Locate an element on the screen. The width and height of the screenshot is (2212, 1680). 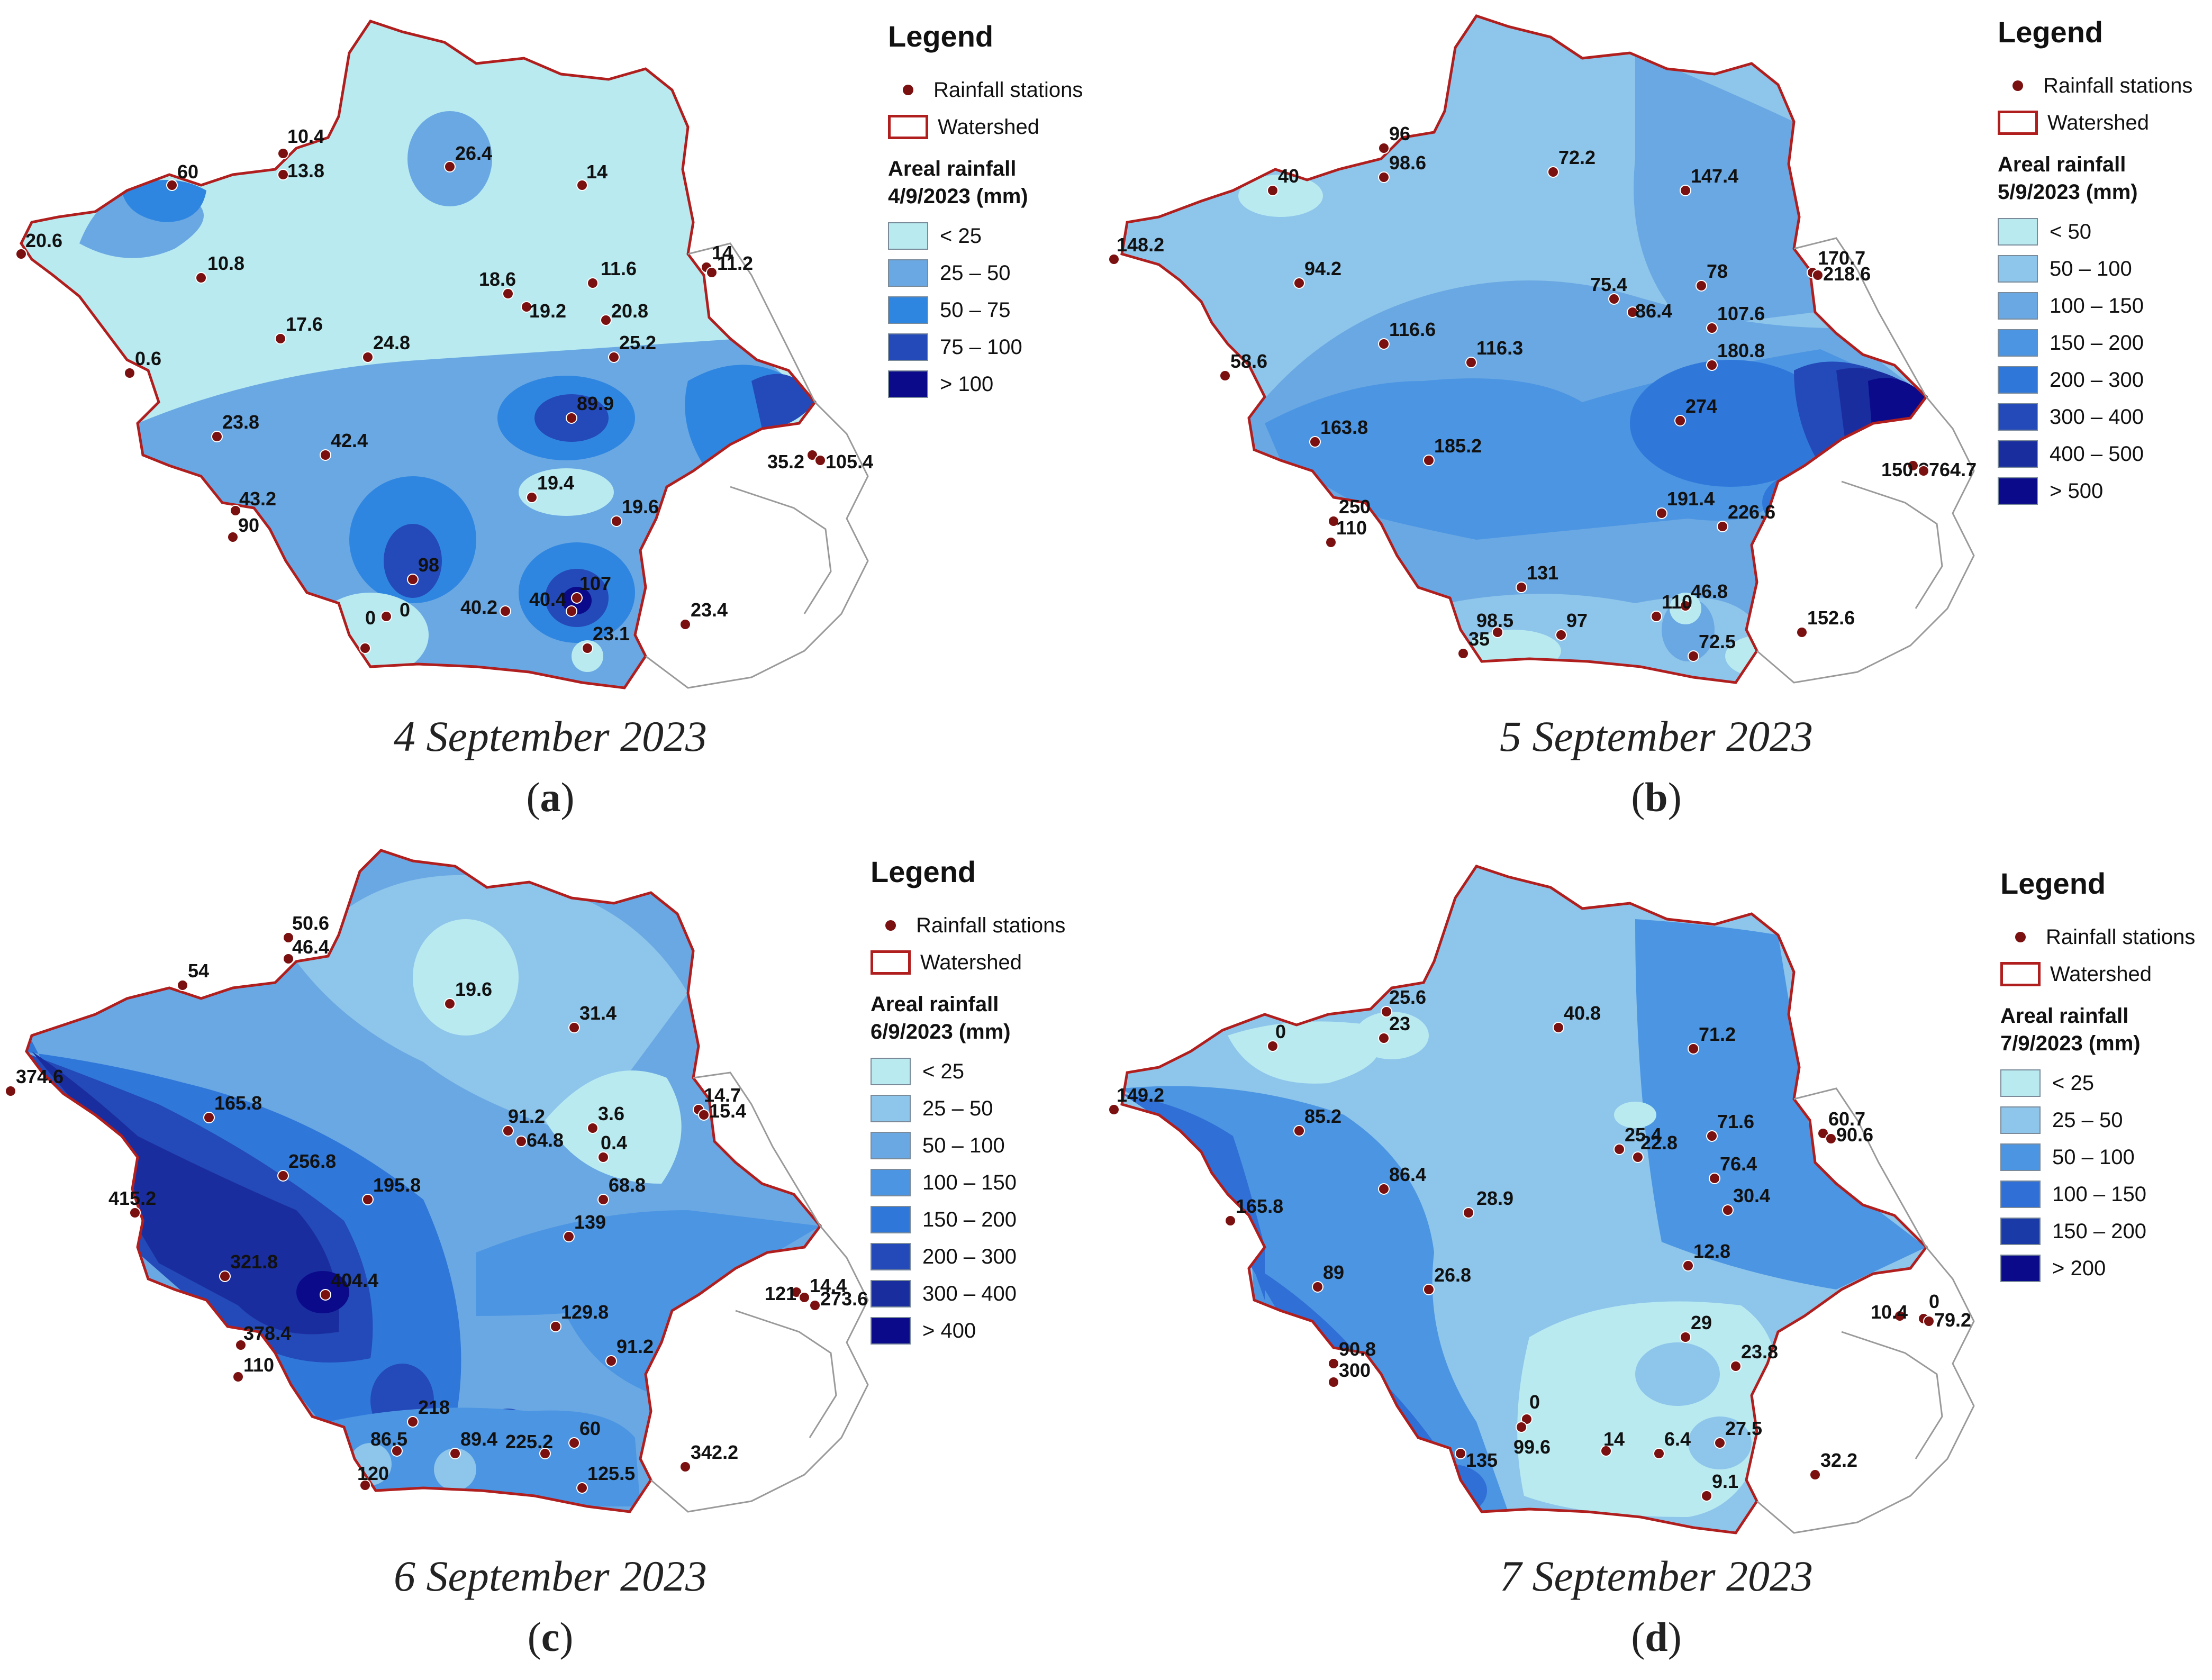
station-value-label: 226.6 is located at coordinates (1751, 512).